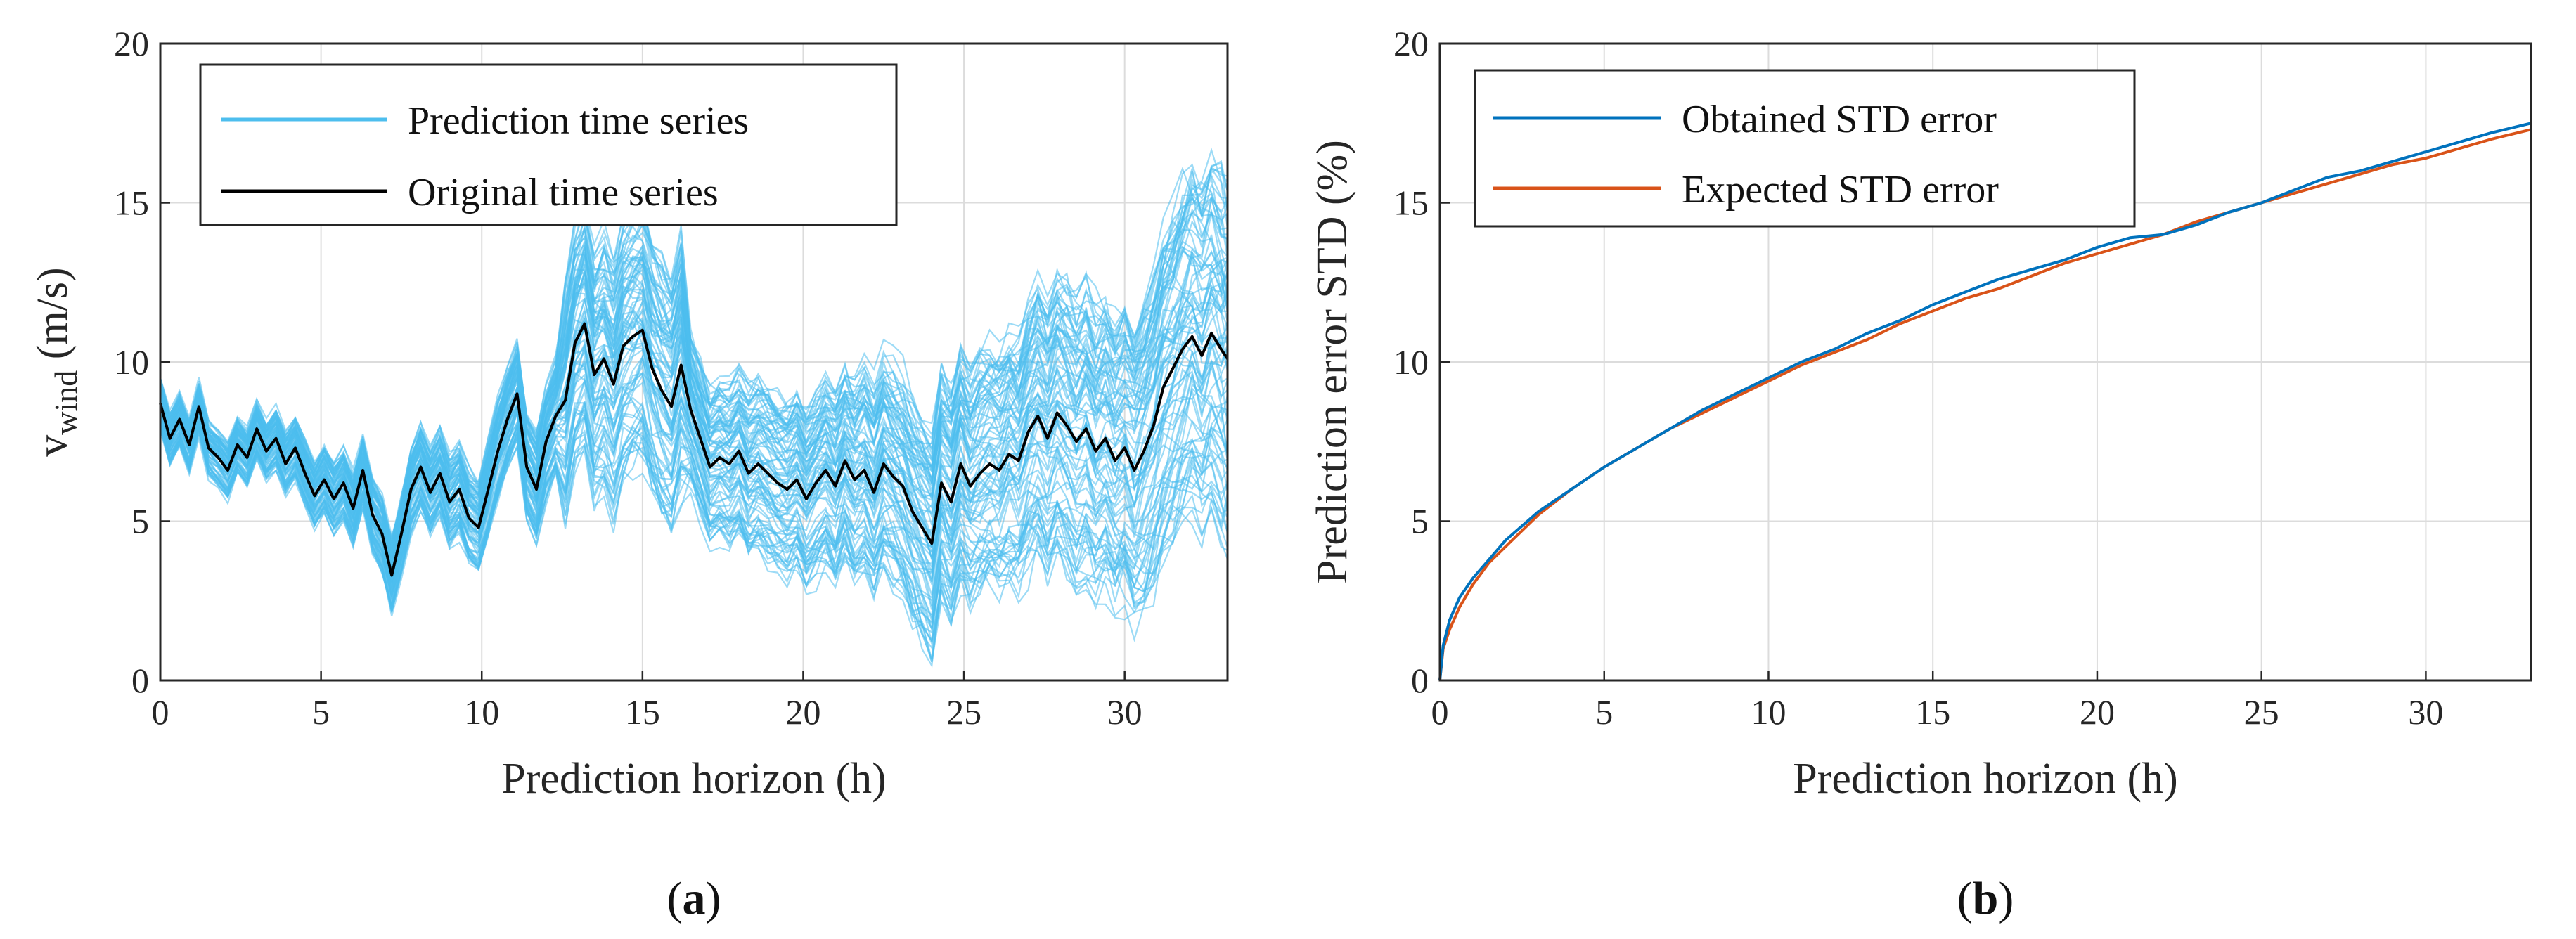  I want to click on series-original, so click(694, 449).